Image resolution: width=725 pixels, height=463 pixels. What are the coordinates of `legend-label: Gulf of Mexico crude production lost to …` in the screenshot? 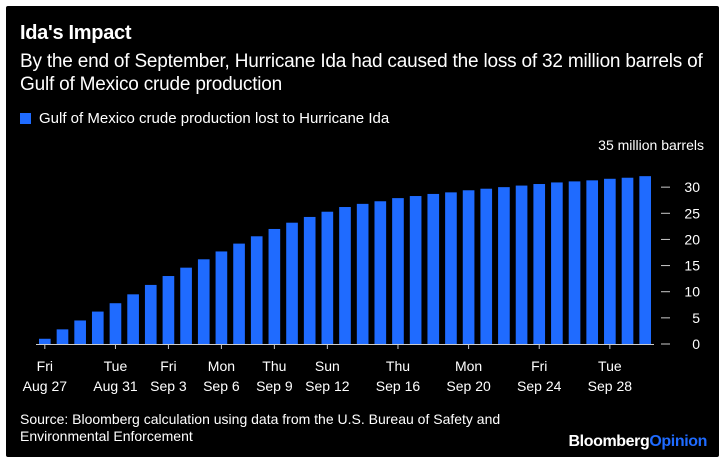 It's located at (214, 118).